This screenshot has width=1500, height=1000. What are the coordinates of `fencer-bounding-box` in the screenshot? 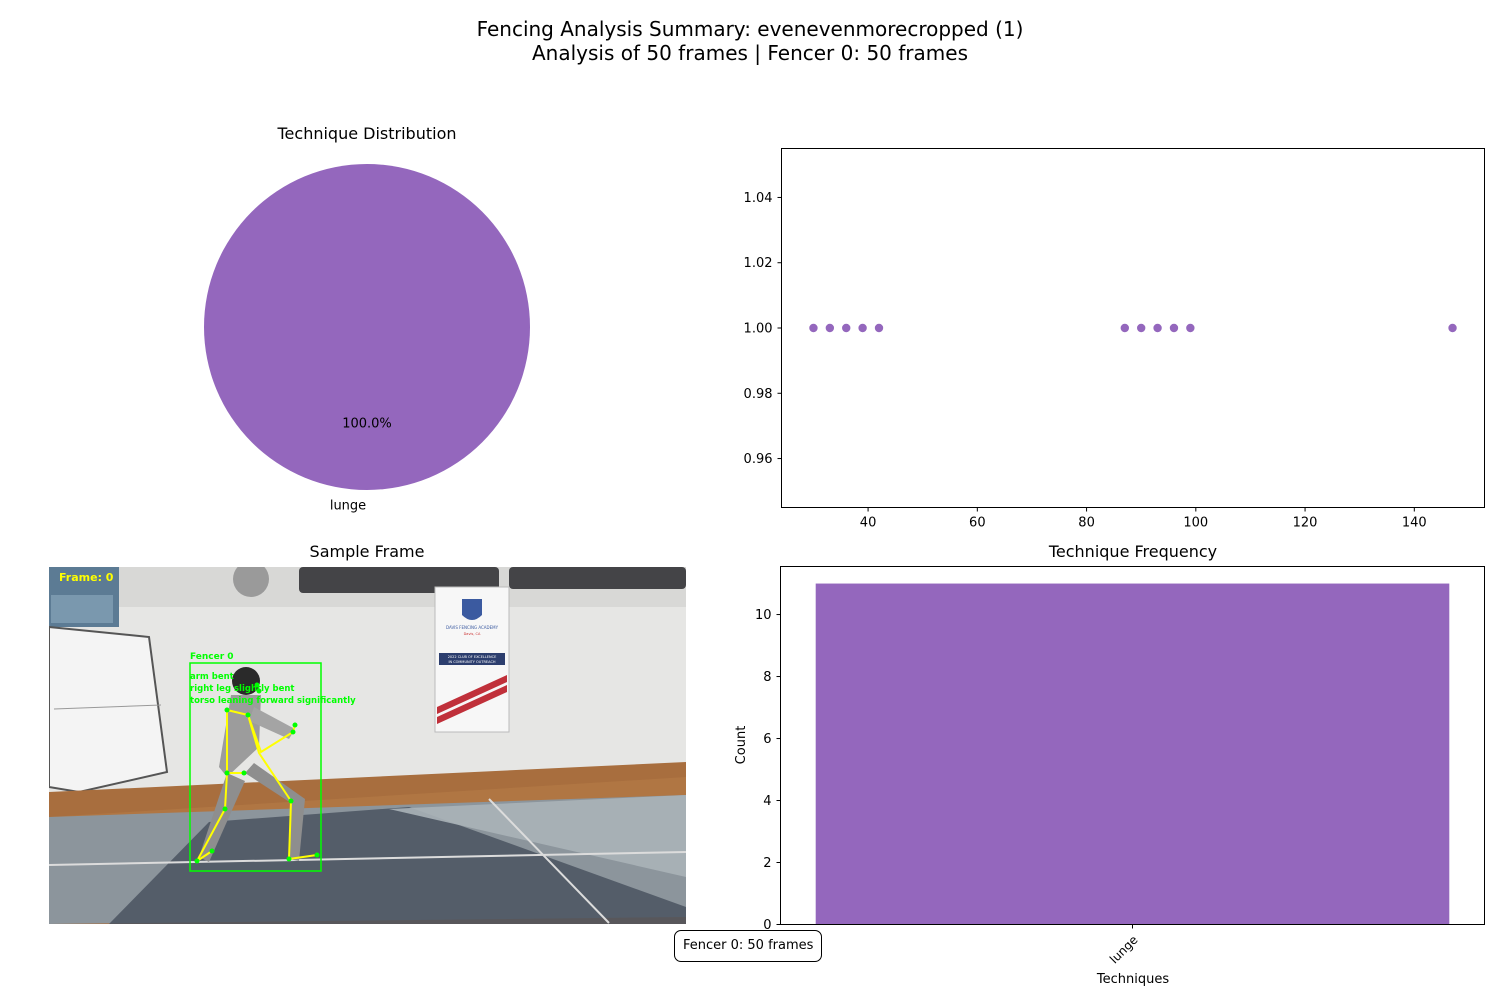 It's located at (255, 767).